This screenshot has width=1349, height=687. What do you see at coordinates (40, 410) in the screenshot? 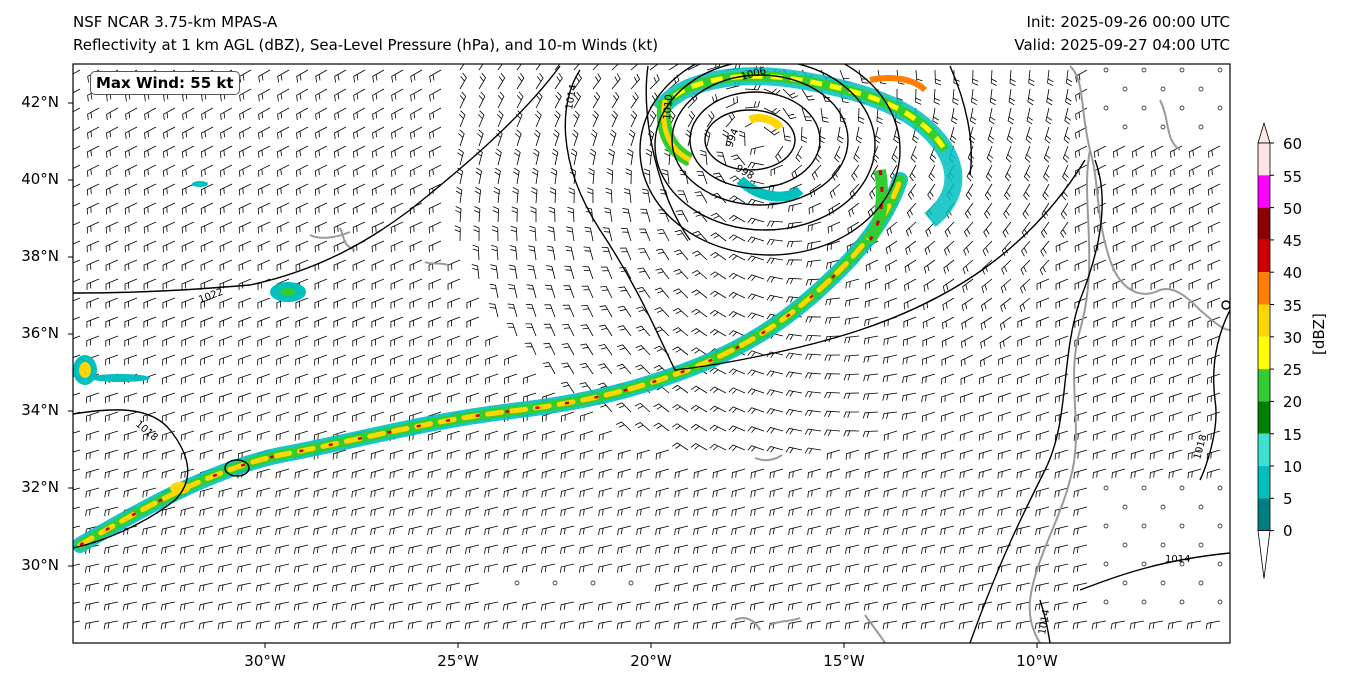
I see `lat-label-34n: 34°N` at bounding box center [40, 410].